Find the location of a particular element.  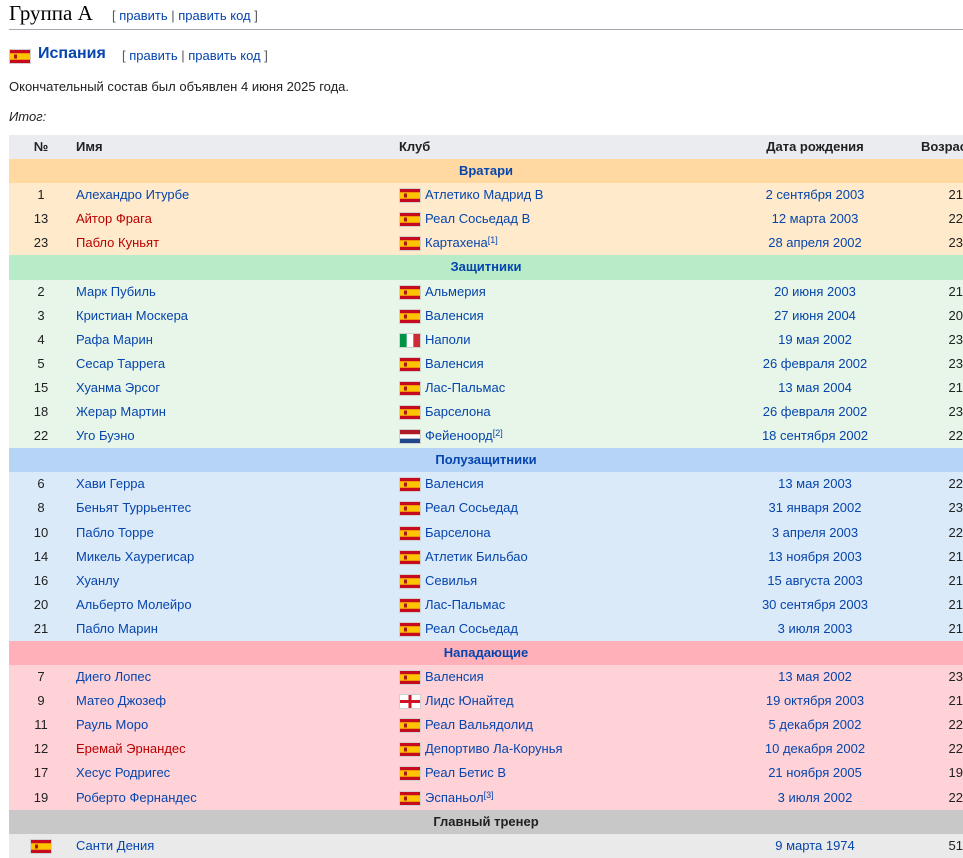

birth-date-link: 19 мая 2002 is located at coordinates (815, 339).